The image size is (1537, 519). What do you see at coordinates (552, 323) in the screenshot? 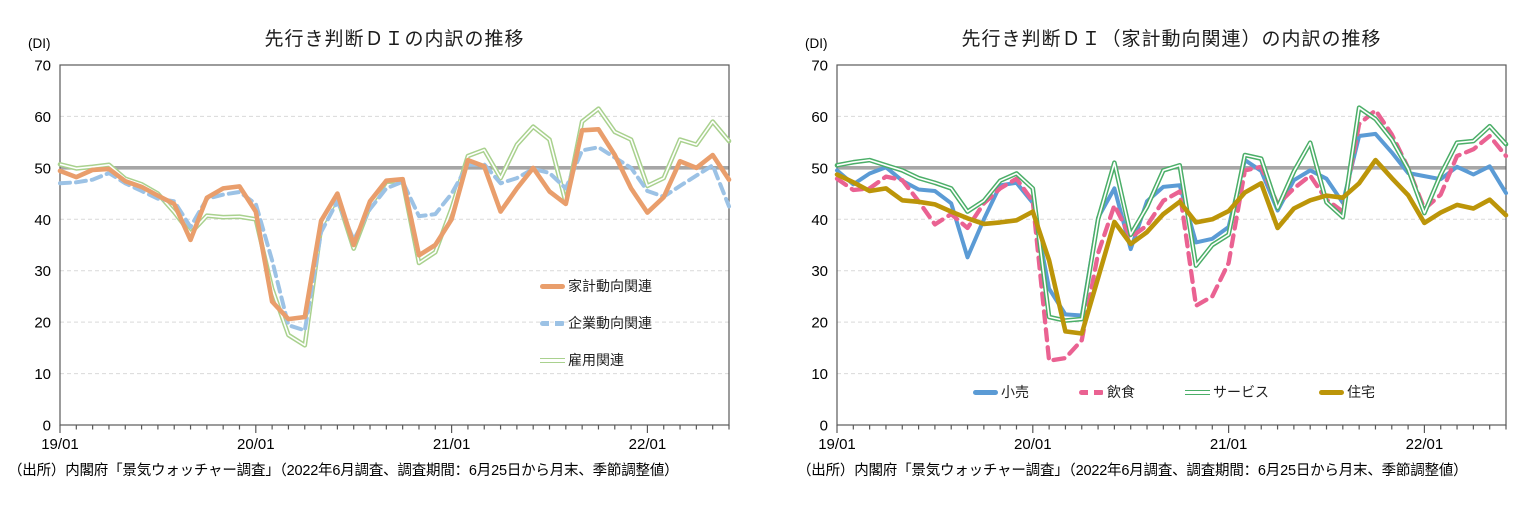
I see `legend-swatch-corporate` at bounding box center [552, 323].